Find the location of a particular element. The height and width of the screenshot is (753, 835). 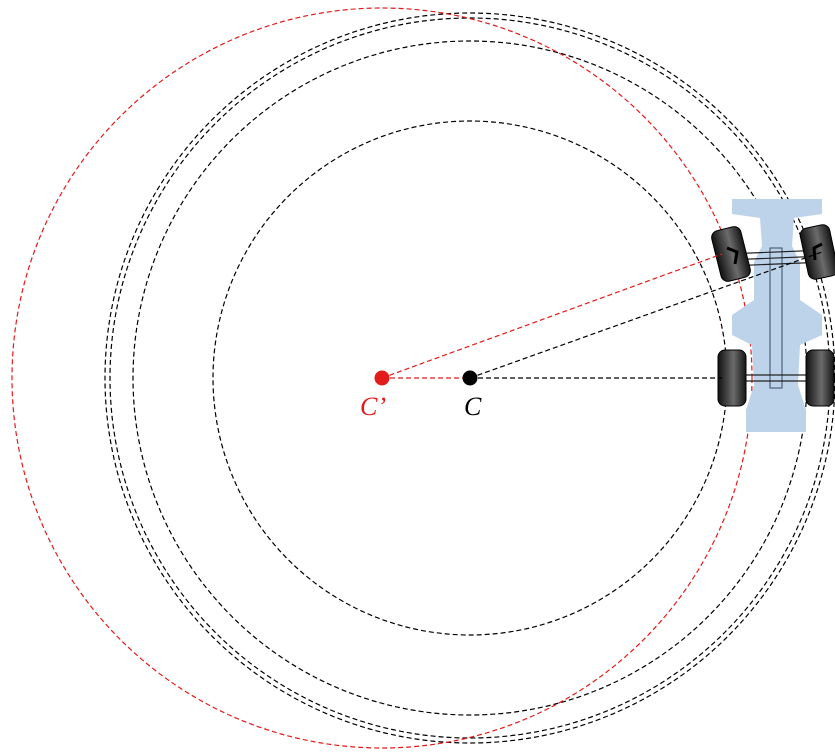

shifted-center-label: C’ is located at coordinates (373, 406).